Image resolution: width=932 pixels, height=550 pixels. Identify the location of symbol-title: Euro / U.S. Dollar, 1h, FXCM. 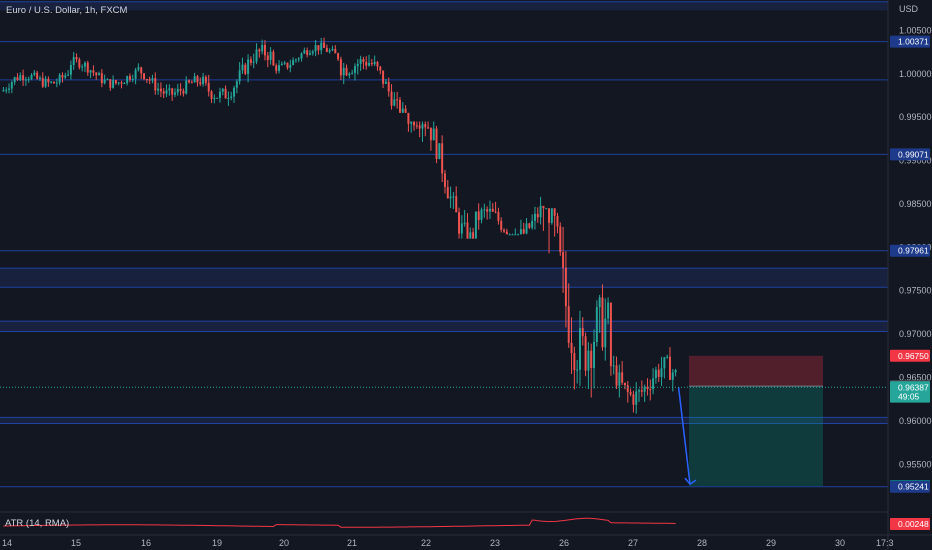
(67, 10).